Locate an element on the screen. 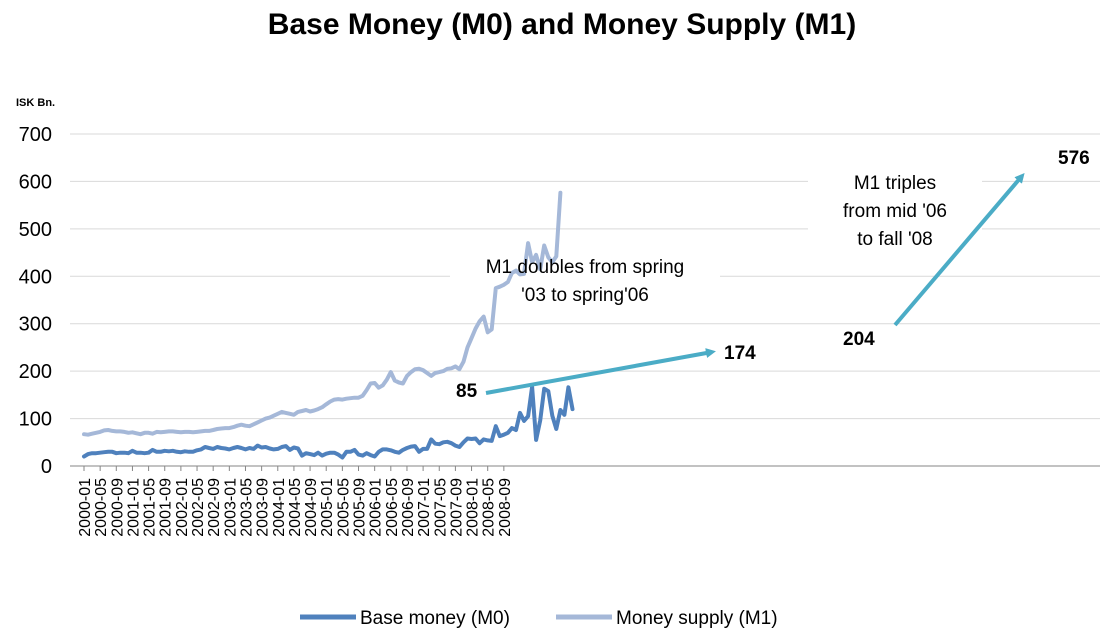 The image size is (1108, 637). arrow-m1-doubles is located at coordinates (600, 371).